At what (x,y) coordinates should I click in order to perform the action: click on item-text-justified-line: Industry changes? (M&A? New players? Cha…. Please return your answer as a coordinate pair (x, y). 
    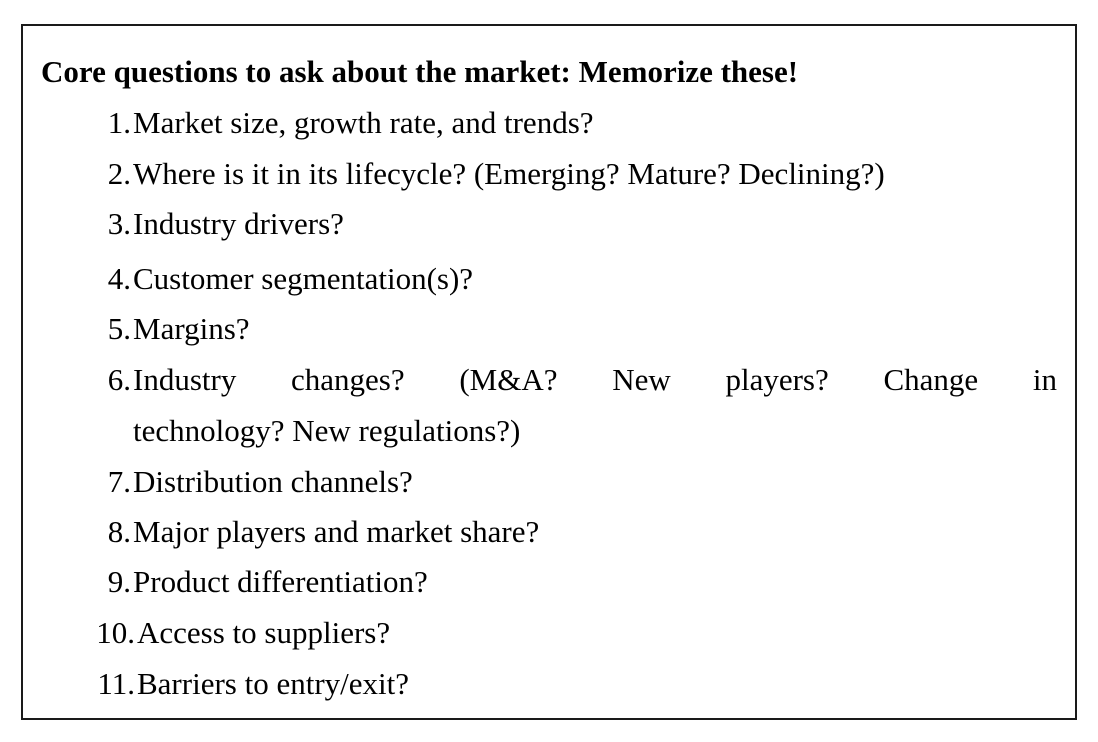
    Looking at the image, I should click on (595, 380).